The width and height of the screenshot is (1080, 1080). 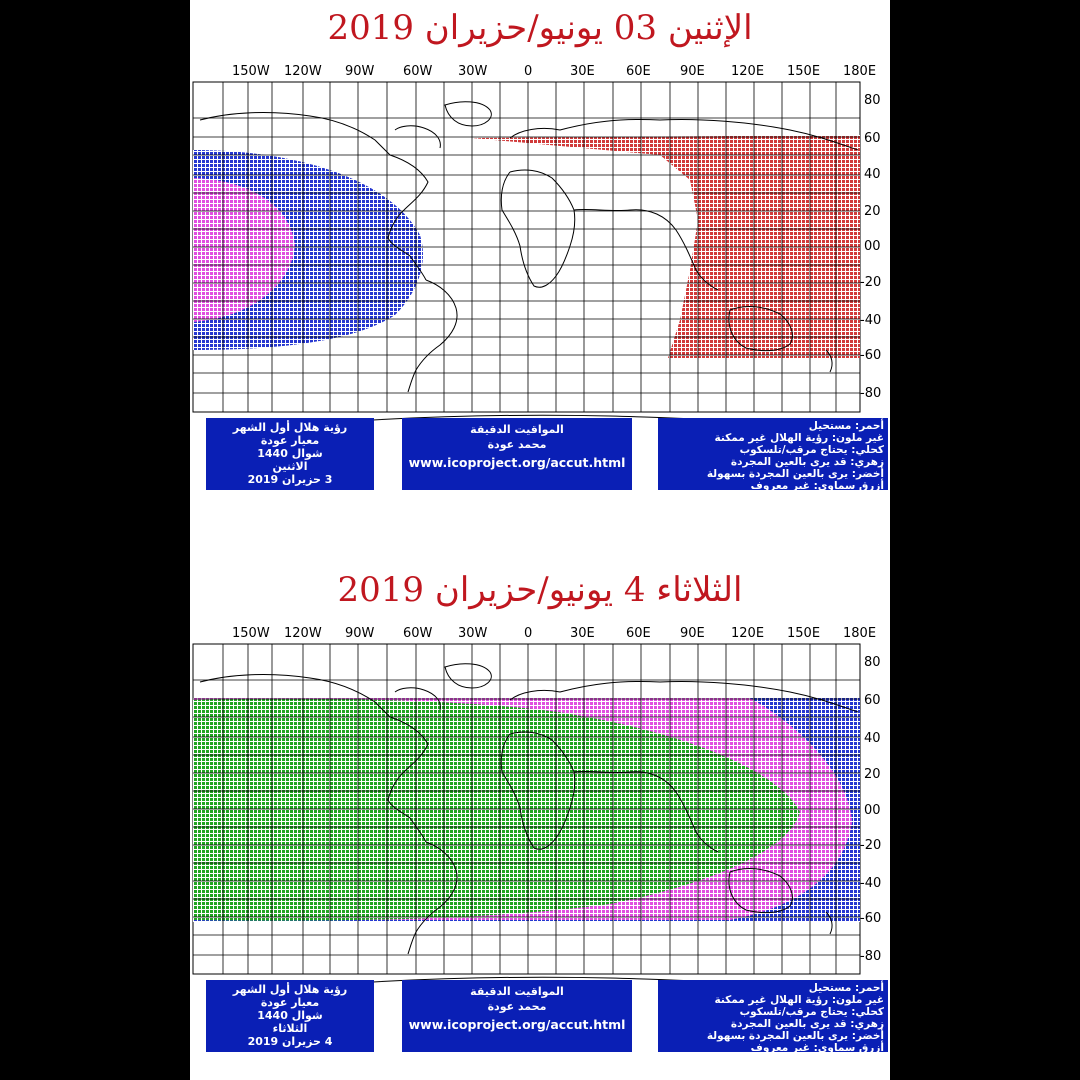 I want to click on zone-naked-eye, so click(x=244, y=250).